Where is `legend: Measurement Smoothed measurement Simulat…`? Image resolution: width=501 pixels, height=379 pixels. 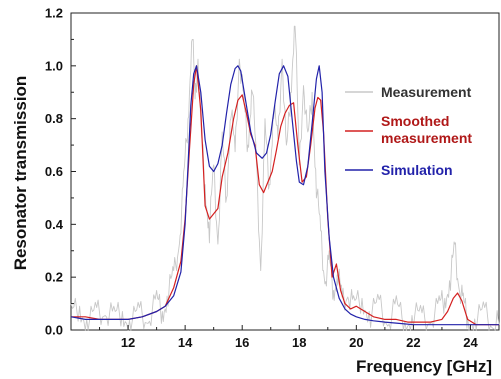
legend: Measurement Smoothed measurement Simulat… is located at coordinates (408, 131).